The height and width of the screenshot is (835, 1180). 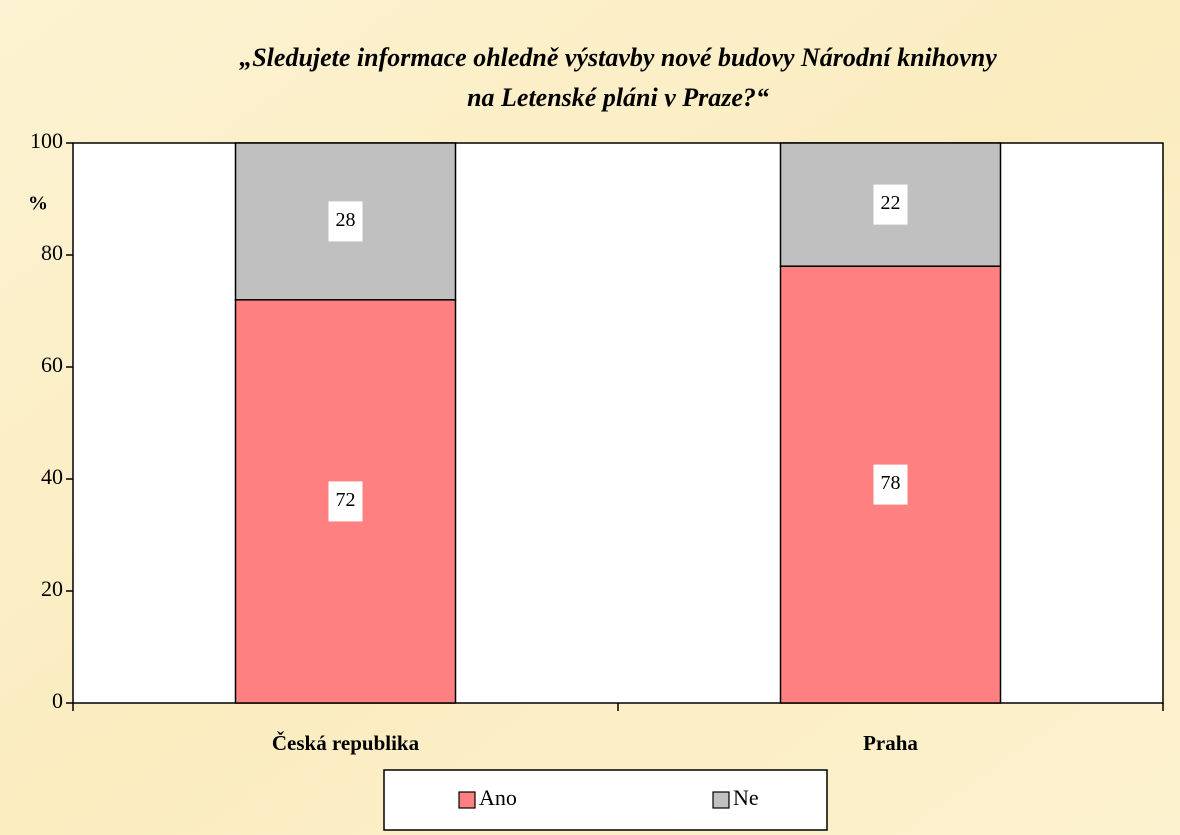 I want to click on data-label: 28, so click(x=346, y=220).